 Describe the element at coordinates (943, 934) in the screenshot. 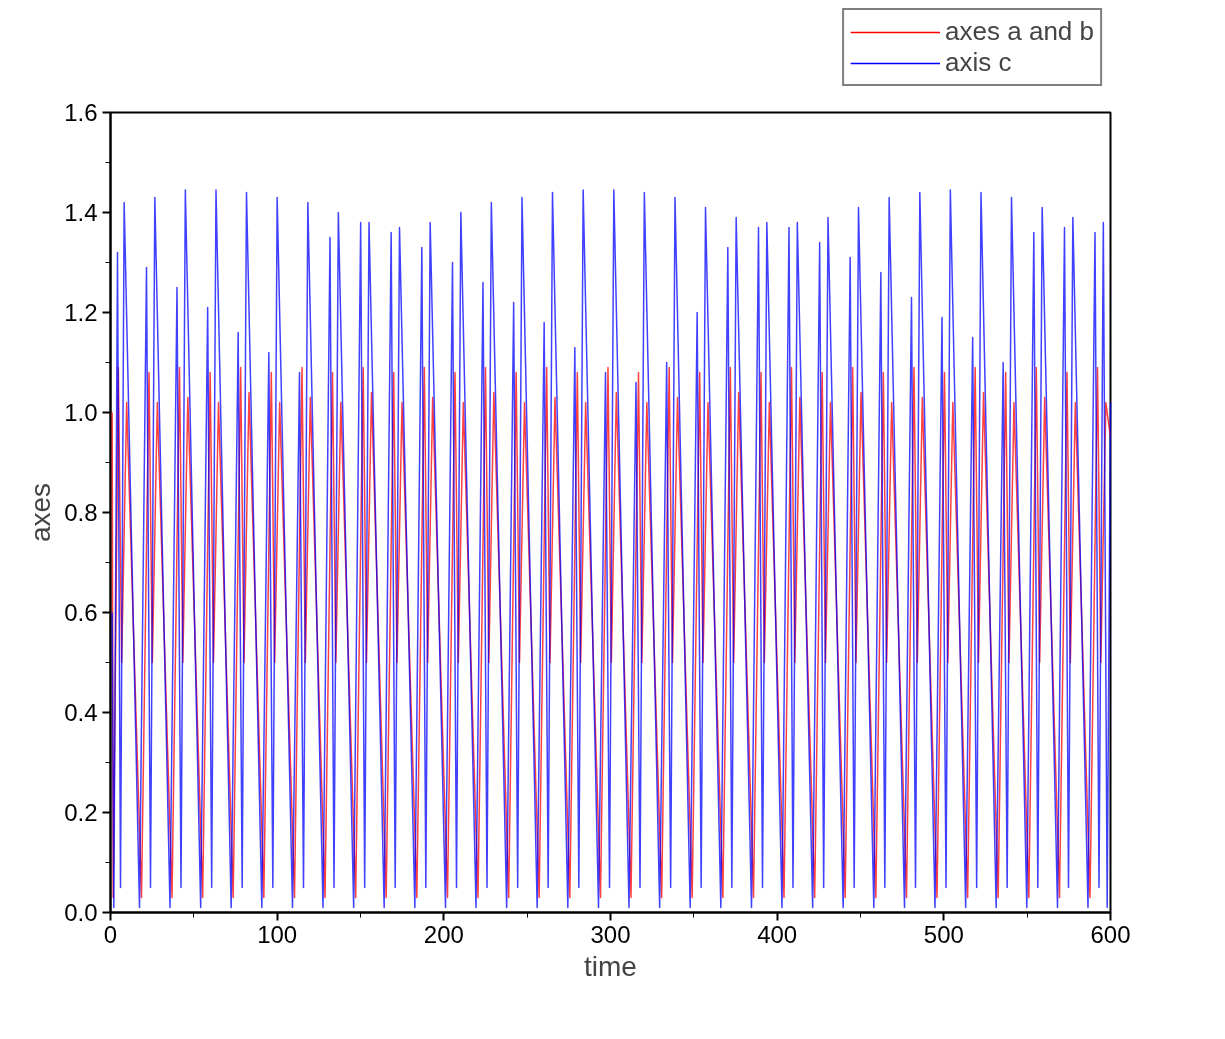

I see `x-tick-label: 500` at that location.